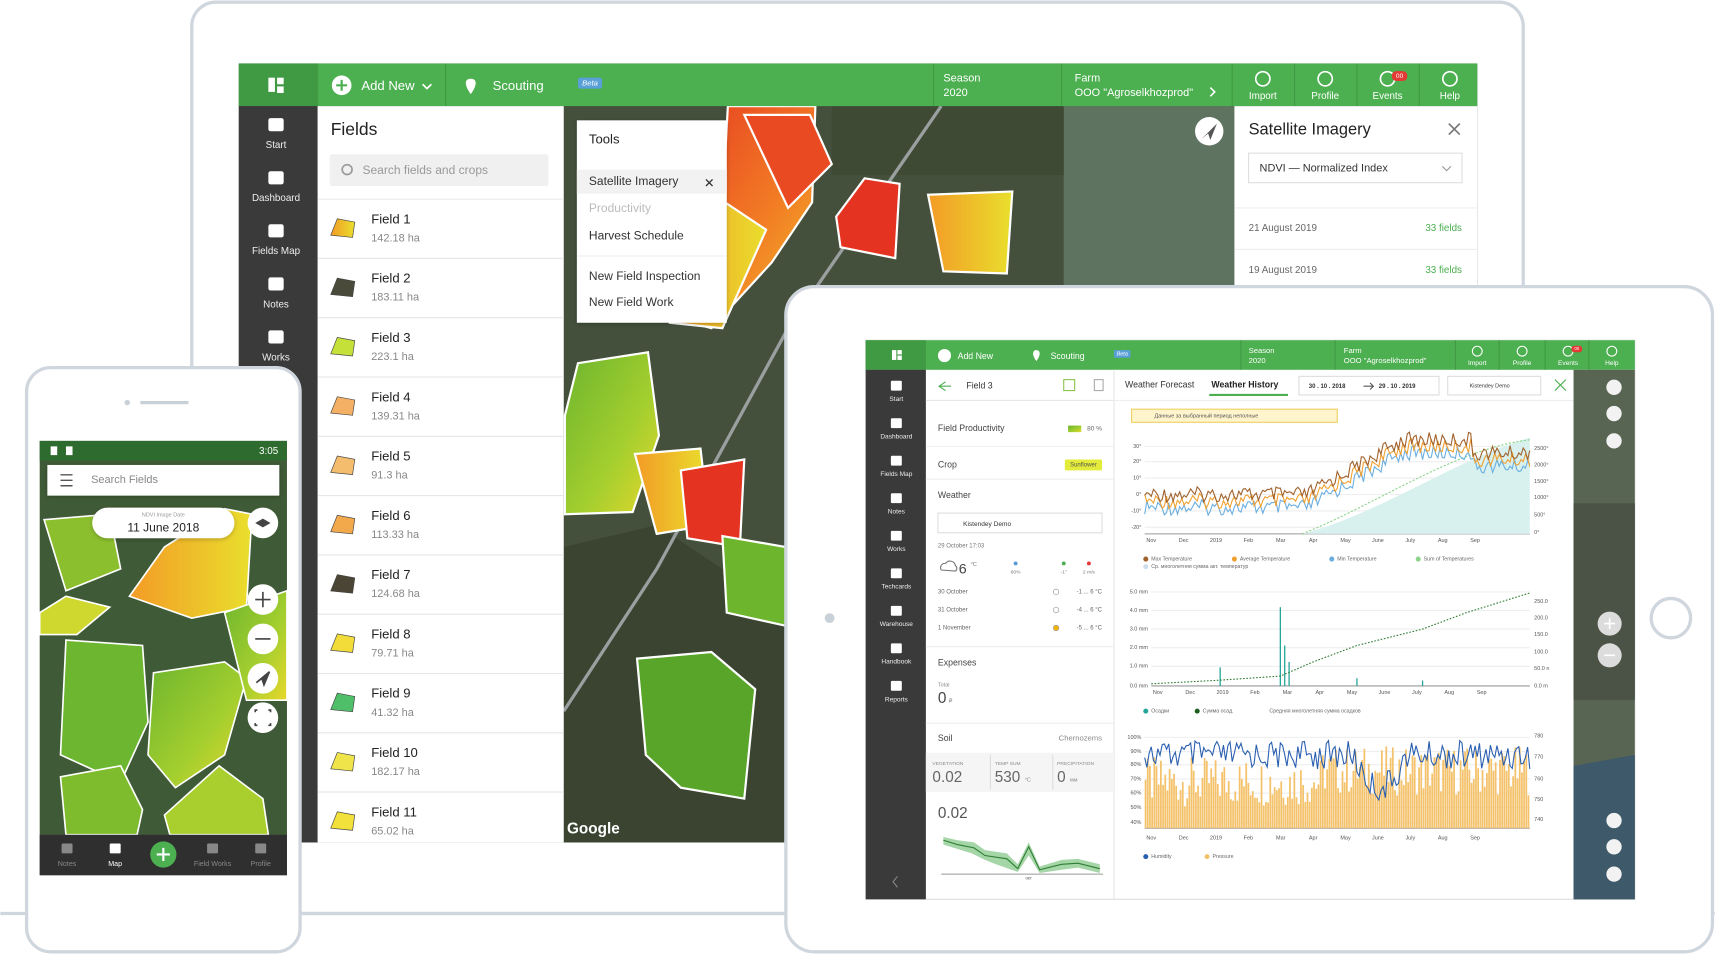 This screenshot has height=954, width=1715. What do you see at coordinates (343, 347) in the screenshot?
I see `field-icon` at bounding box center [343, 347].